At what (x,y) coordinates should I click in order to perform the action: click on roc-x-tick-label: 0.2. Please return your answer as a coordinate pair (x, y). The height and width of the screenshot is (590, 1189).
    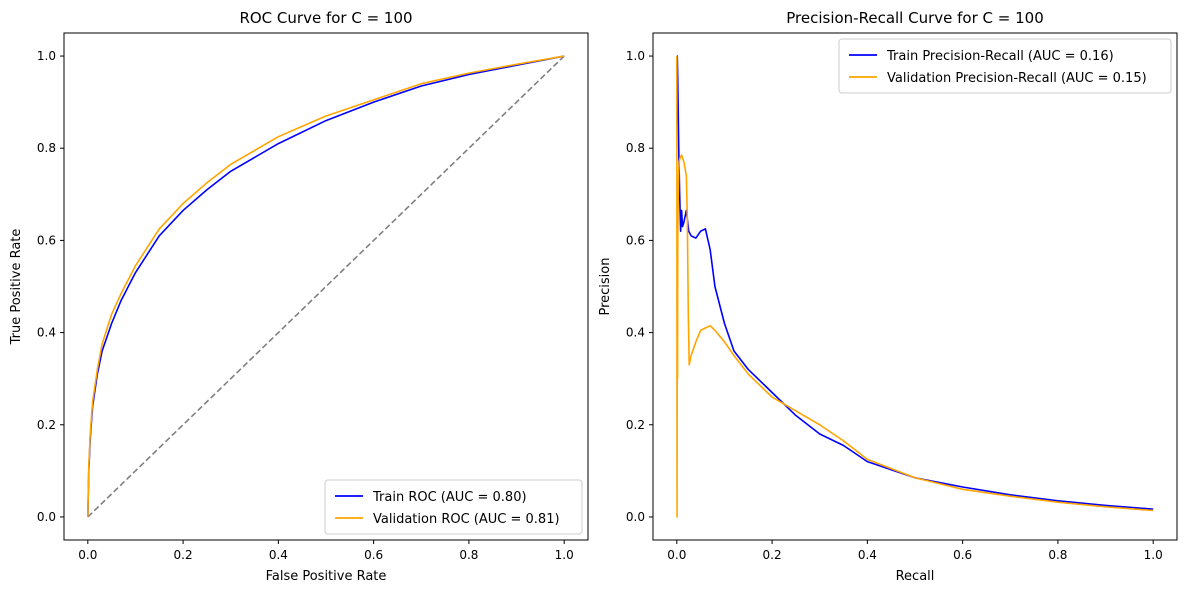
    Looking at the image, I should click on (183, 555).